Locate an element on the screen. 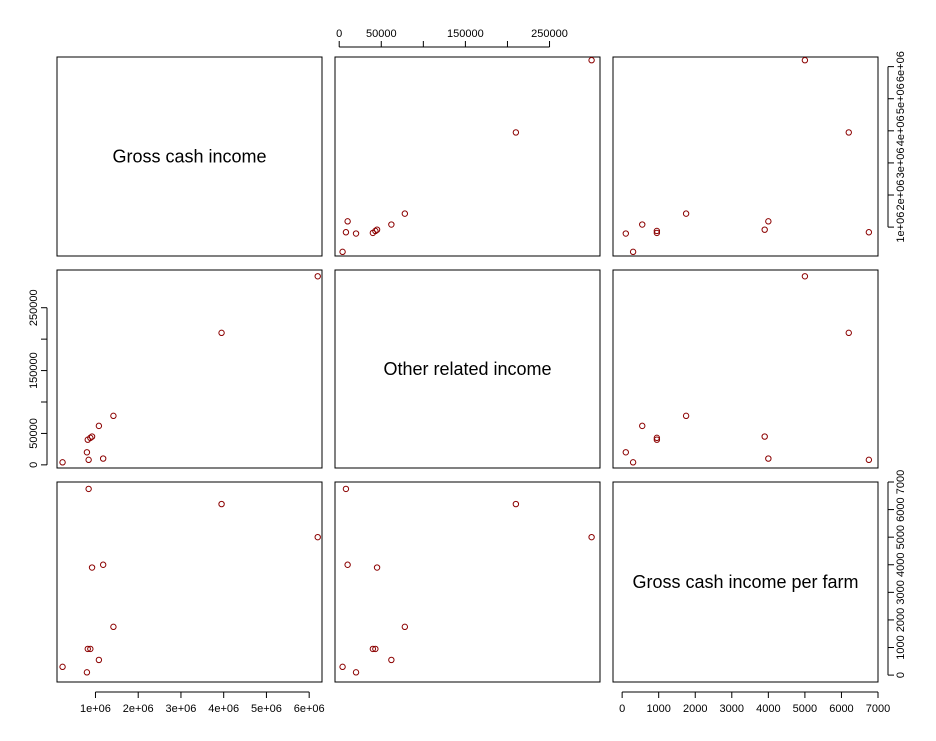 The height and width of the screenshot is (741, 936). tick-label: 7000 is located at coordinates (878, 709).